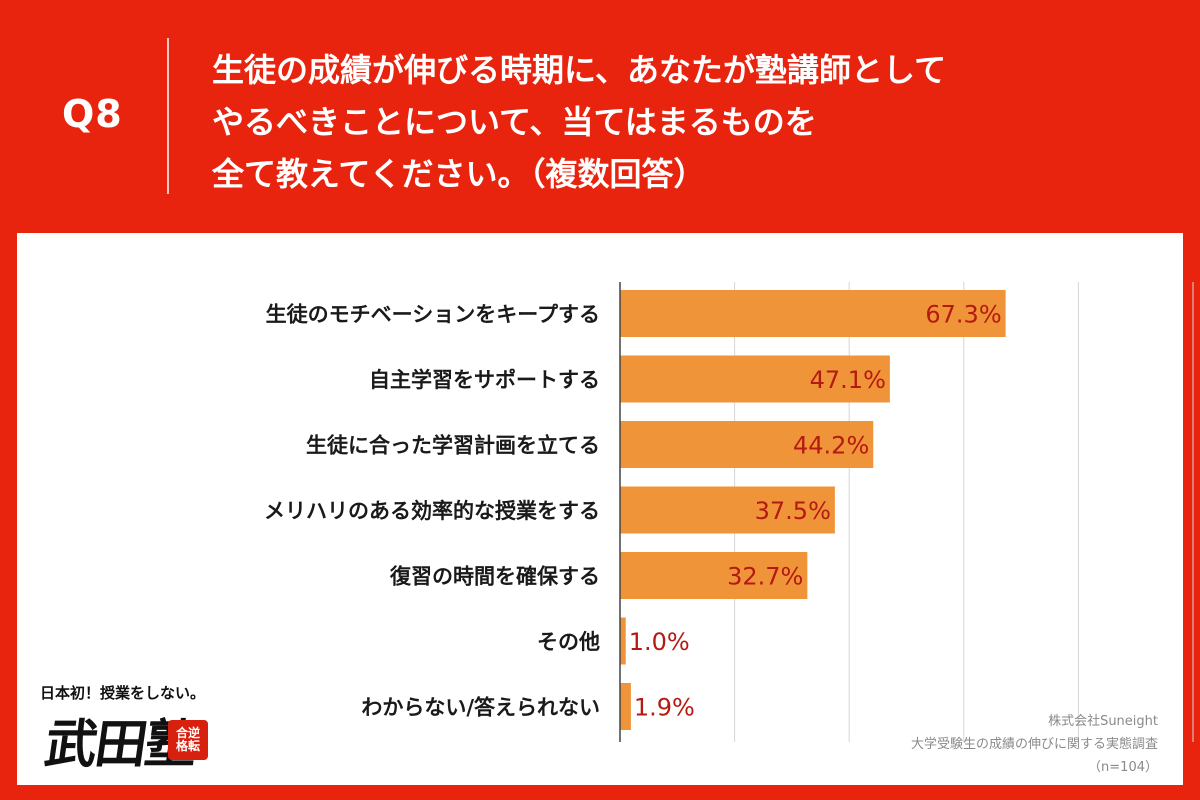 The image size is (1200, 800). What do you see at coordinates (1103, 721) in the screenshot?
I see `source-company: 株式会社Suneight` at bounding box center [1103, 721].